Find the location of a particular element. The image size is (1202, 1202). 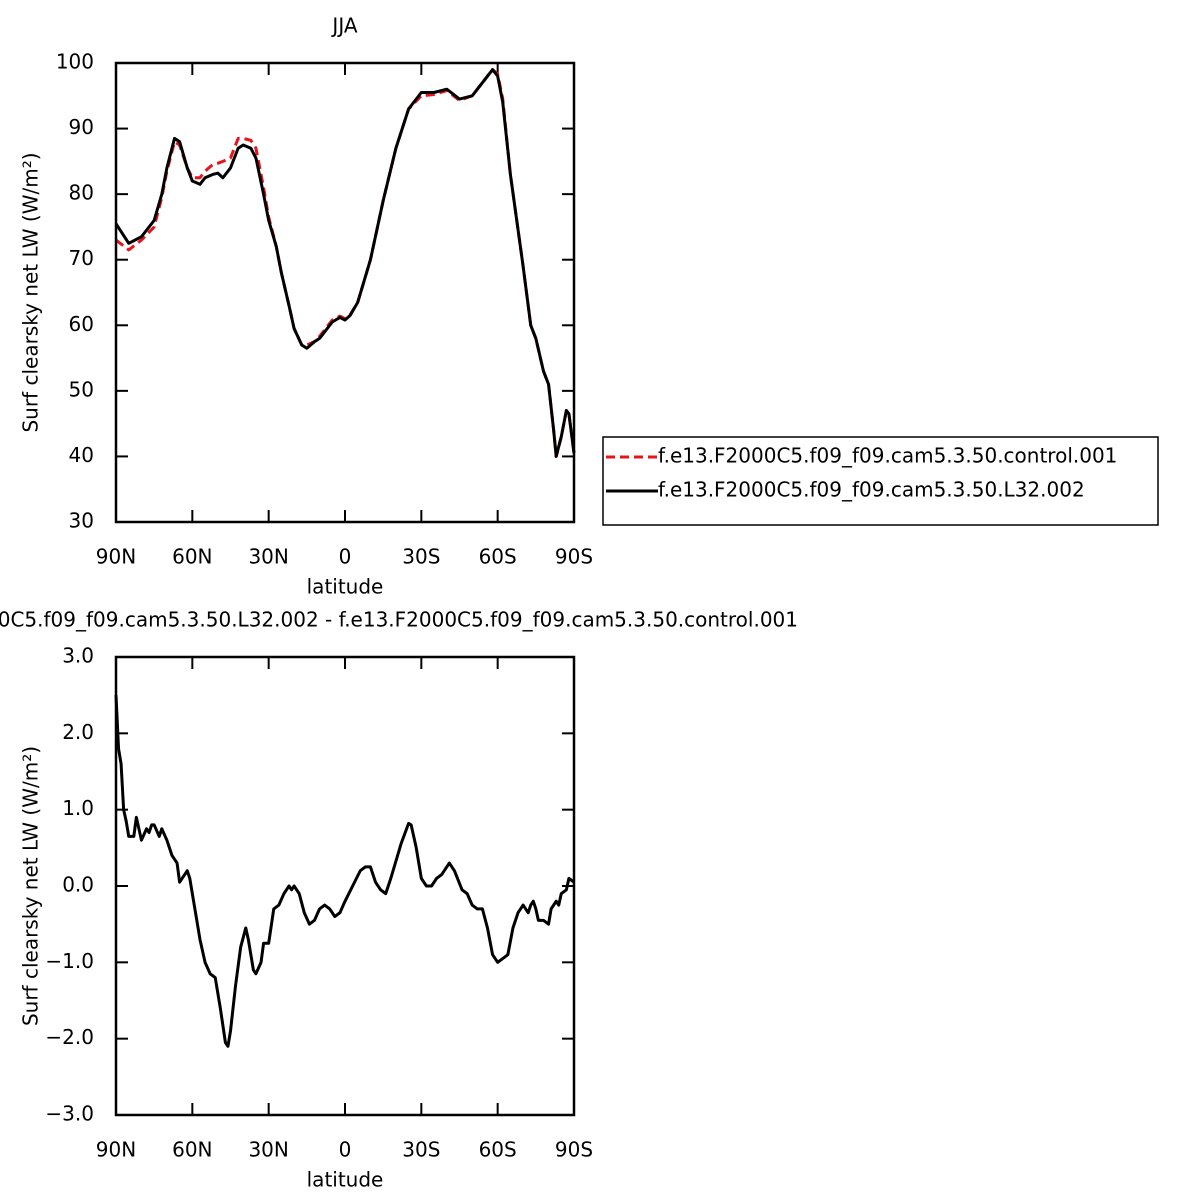

y-tick-label: 100 is located at coordinates (75, 62).